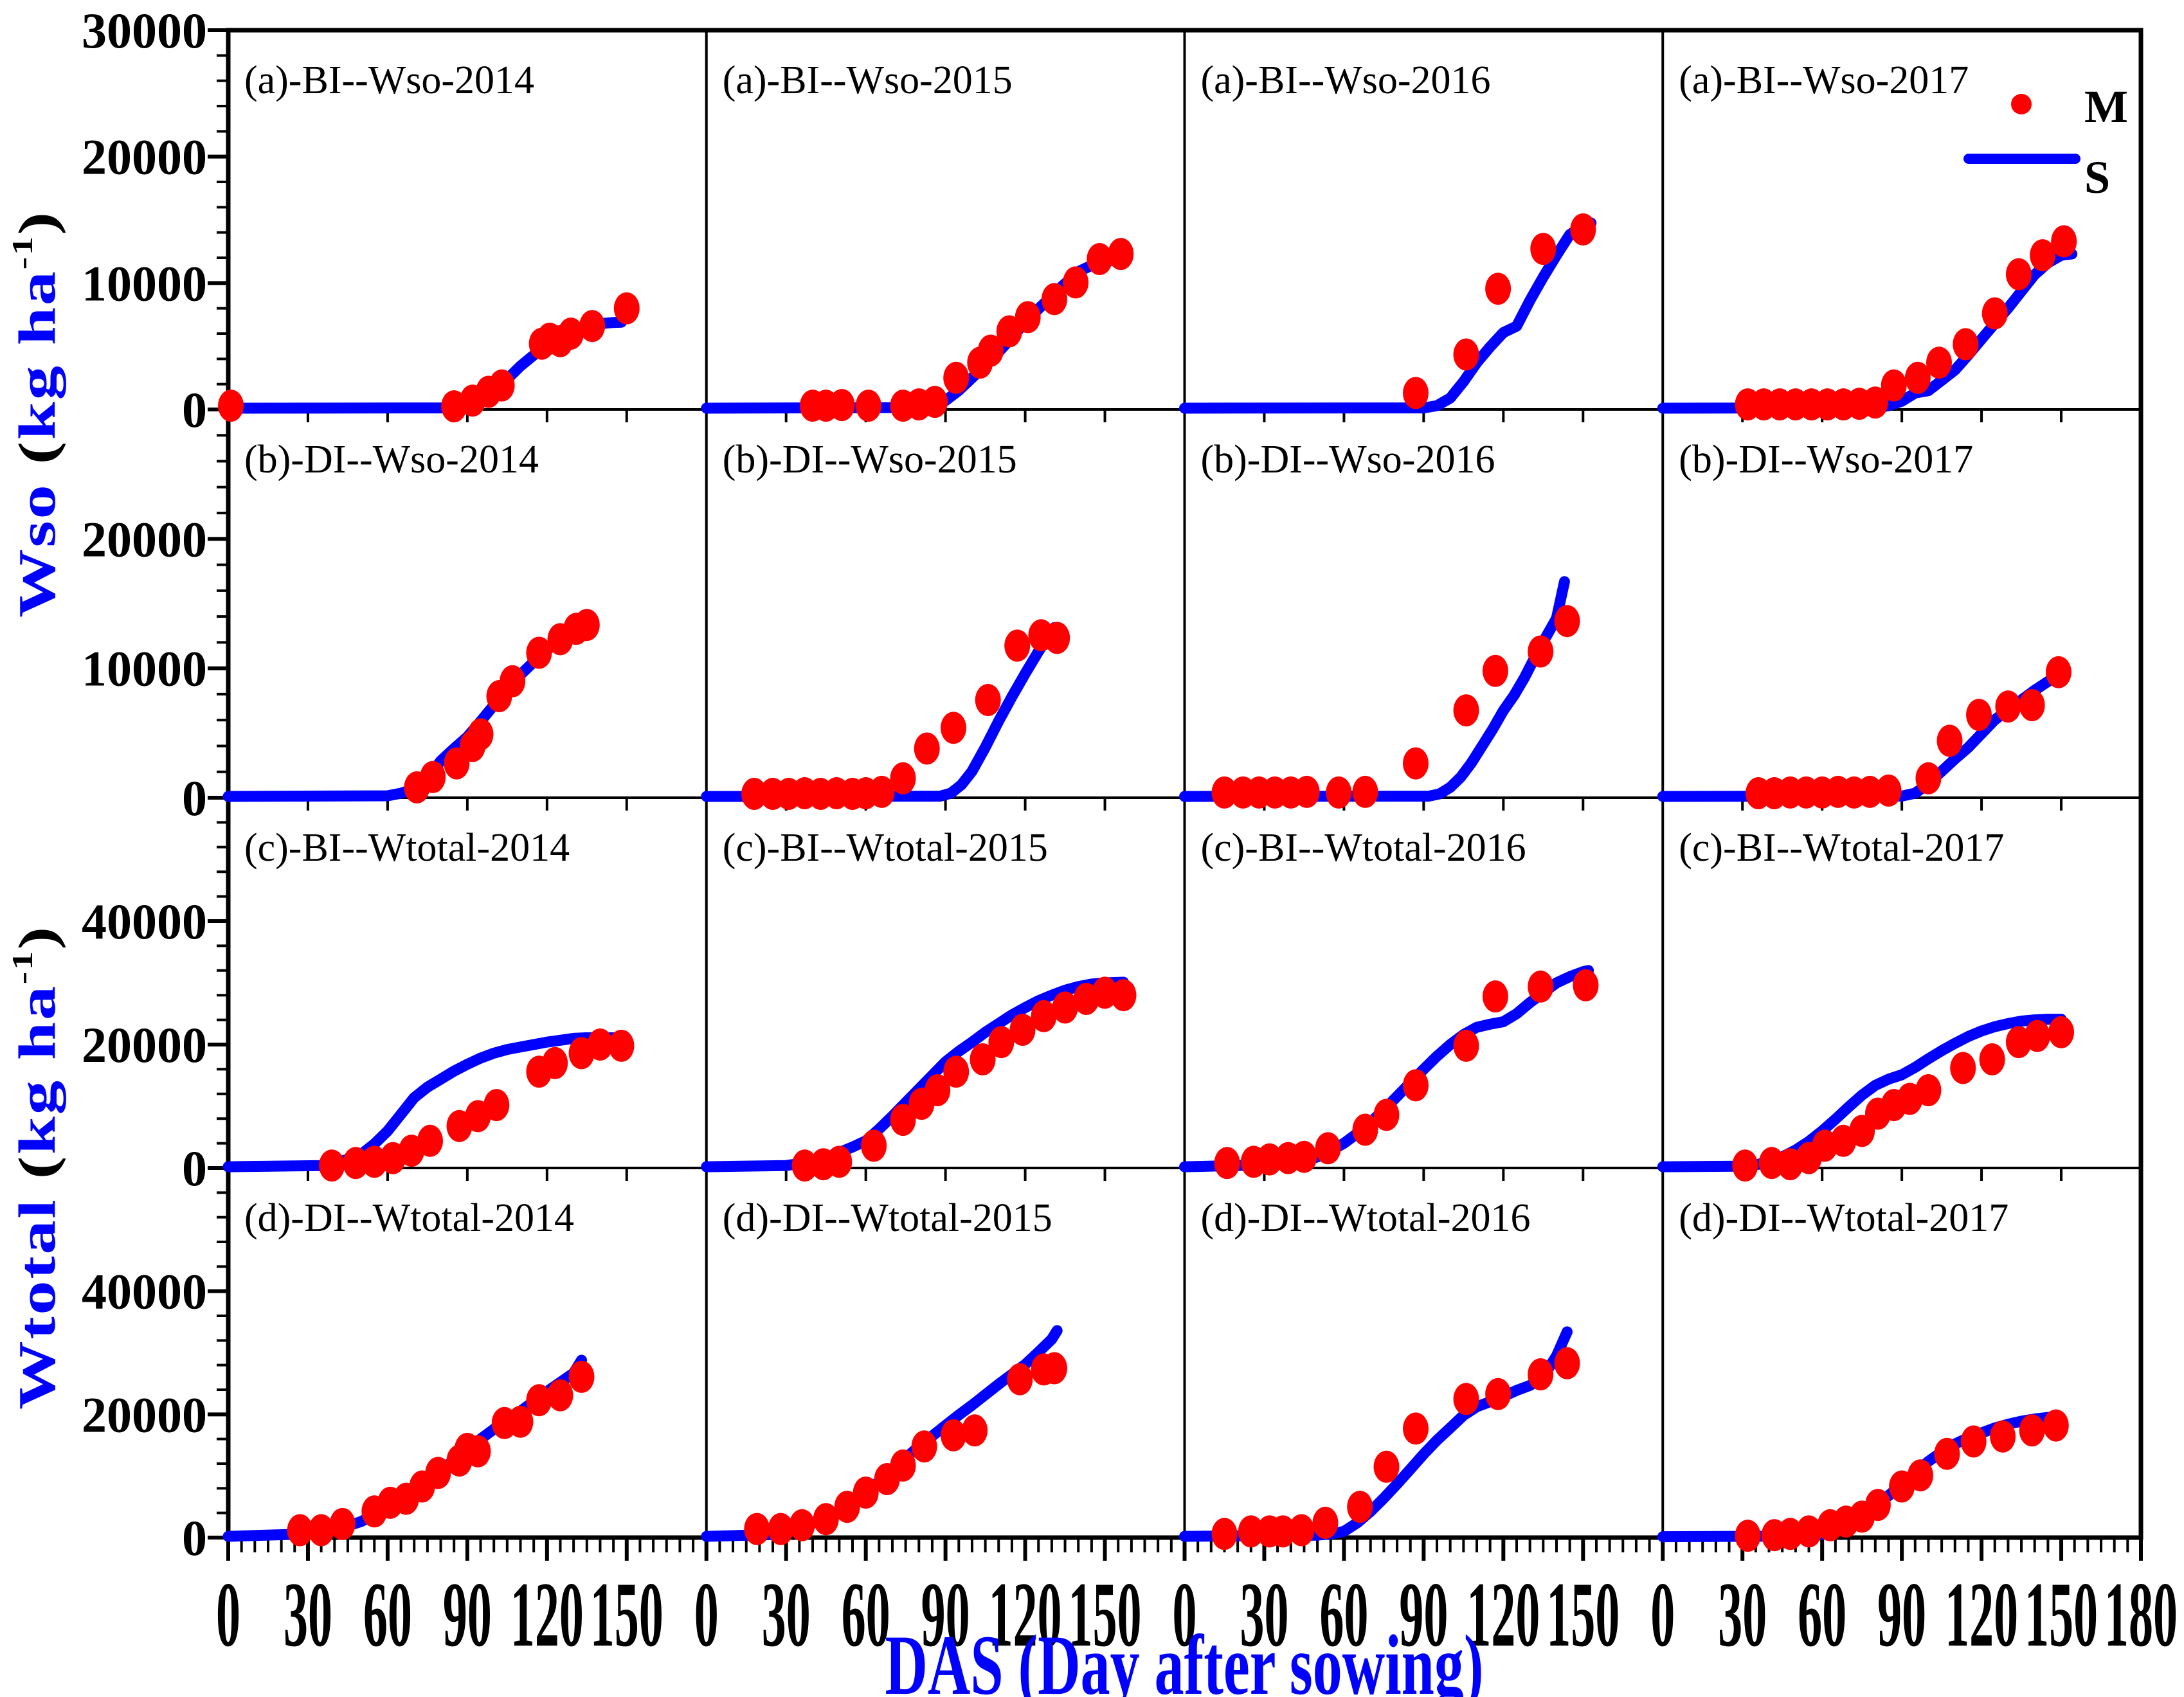  Describe the element at coordinates (37, 452) in the screenshot. I see `y-axis-label-part: (` at that location.